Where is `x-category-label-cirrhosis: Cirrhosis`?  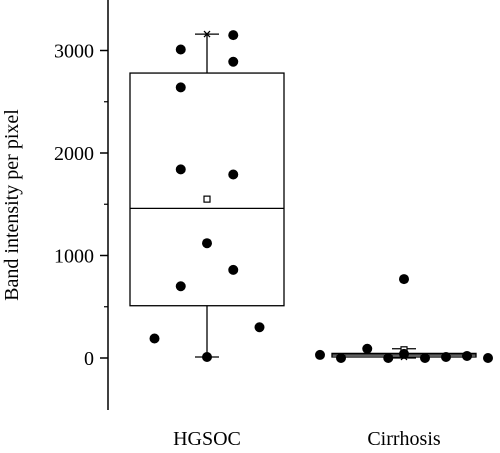
x-category-label-cirrhosis: Cirrhosis is located at coordinates (404, 439).